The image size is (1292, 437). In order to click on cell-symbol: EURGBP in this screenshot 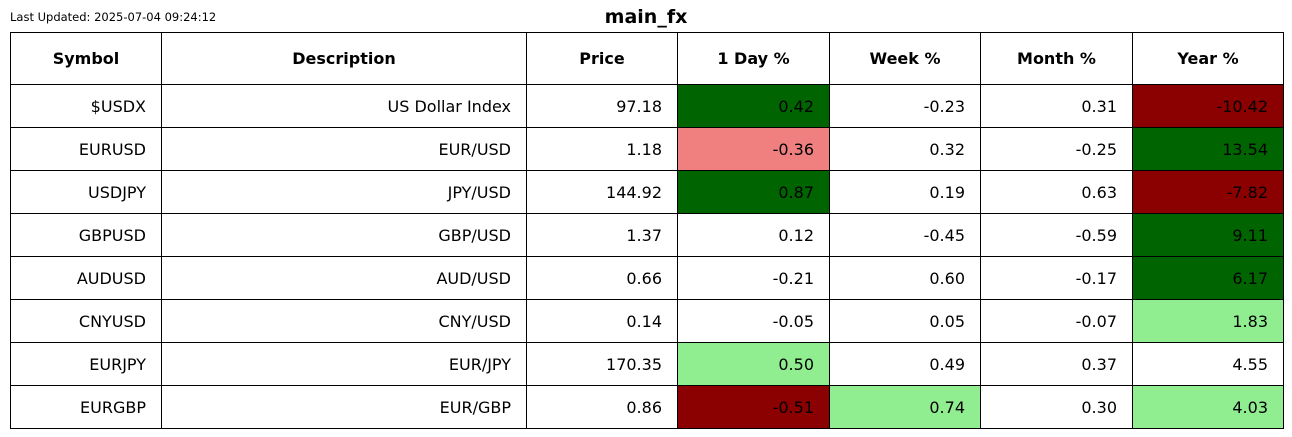, I will do `click(86, 407)`.